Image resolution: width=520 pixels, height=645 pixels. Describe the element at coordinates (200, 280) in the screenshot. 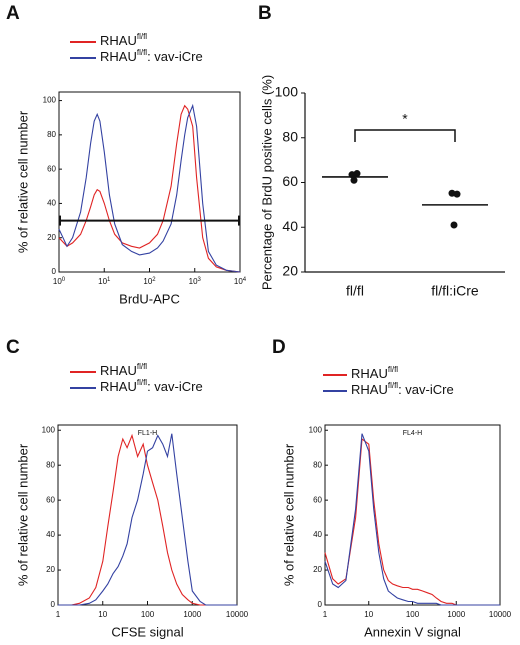

I see `x-tick-exp: 3` at that location.